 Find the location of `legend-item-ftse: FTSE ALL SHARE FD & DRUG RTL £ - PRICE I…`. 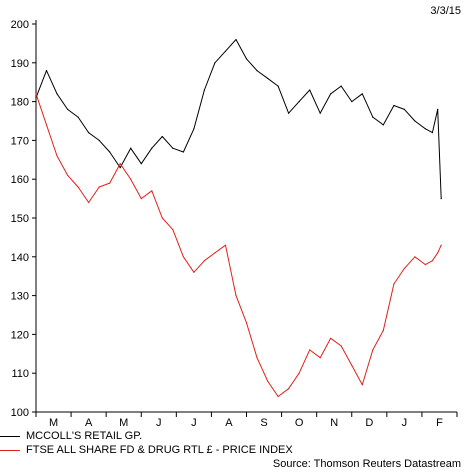

legend-item-ftse: FTSE ALL SHARE FD & DRUG RTL £ - PRICE I… is located at coordinates (146, 450).